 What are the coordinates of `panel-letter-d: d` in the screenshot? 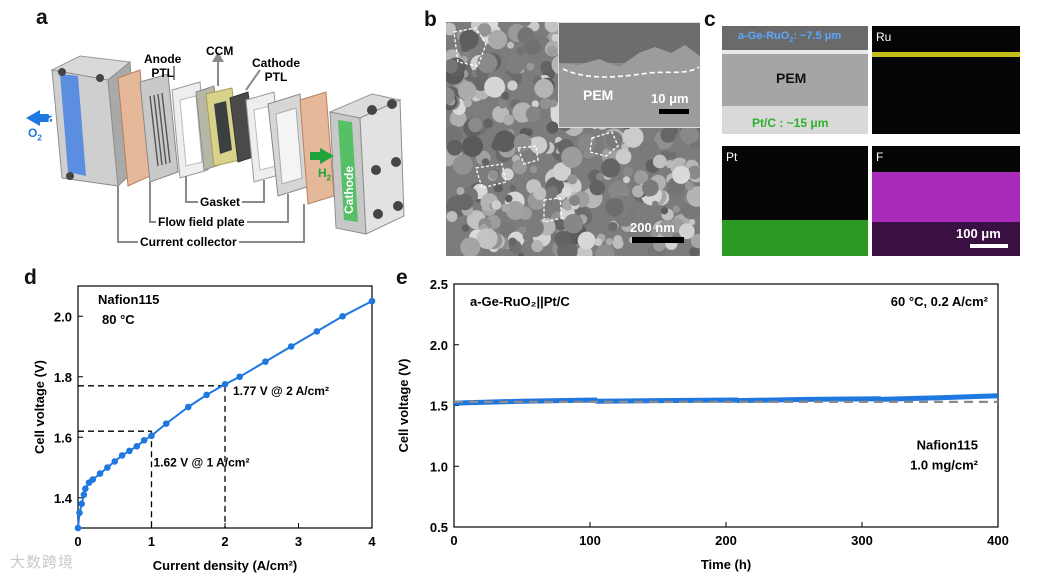 It's located at (30, 277).